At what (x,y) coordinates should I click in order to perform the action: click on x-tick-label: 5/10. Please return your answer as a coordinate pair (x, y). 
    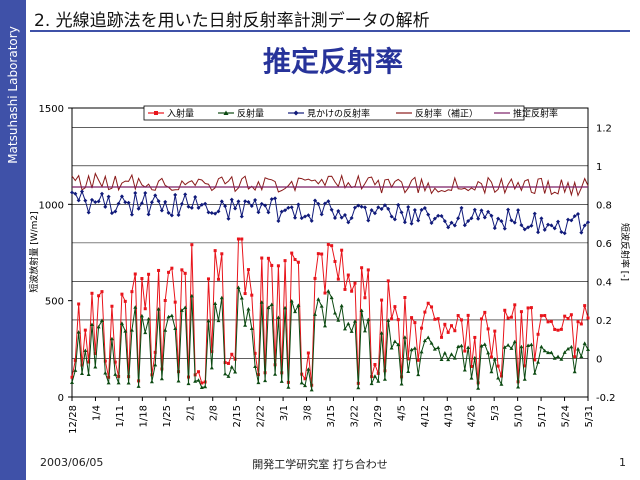
    Looking at the image, I should click on (519, 416).